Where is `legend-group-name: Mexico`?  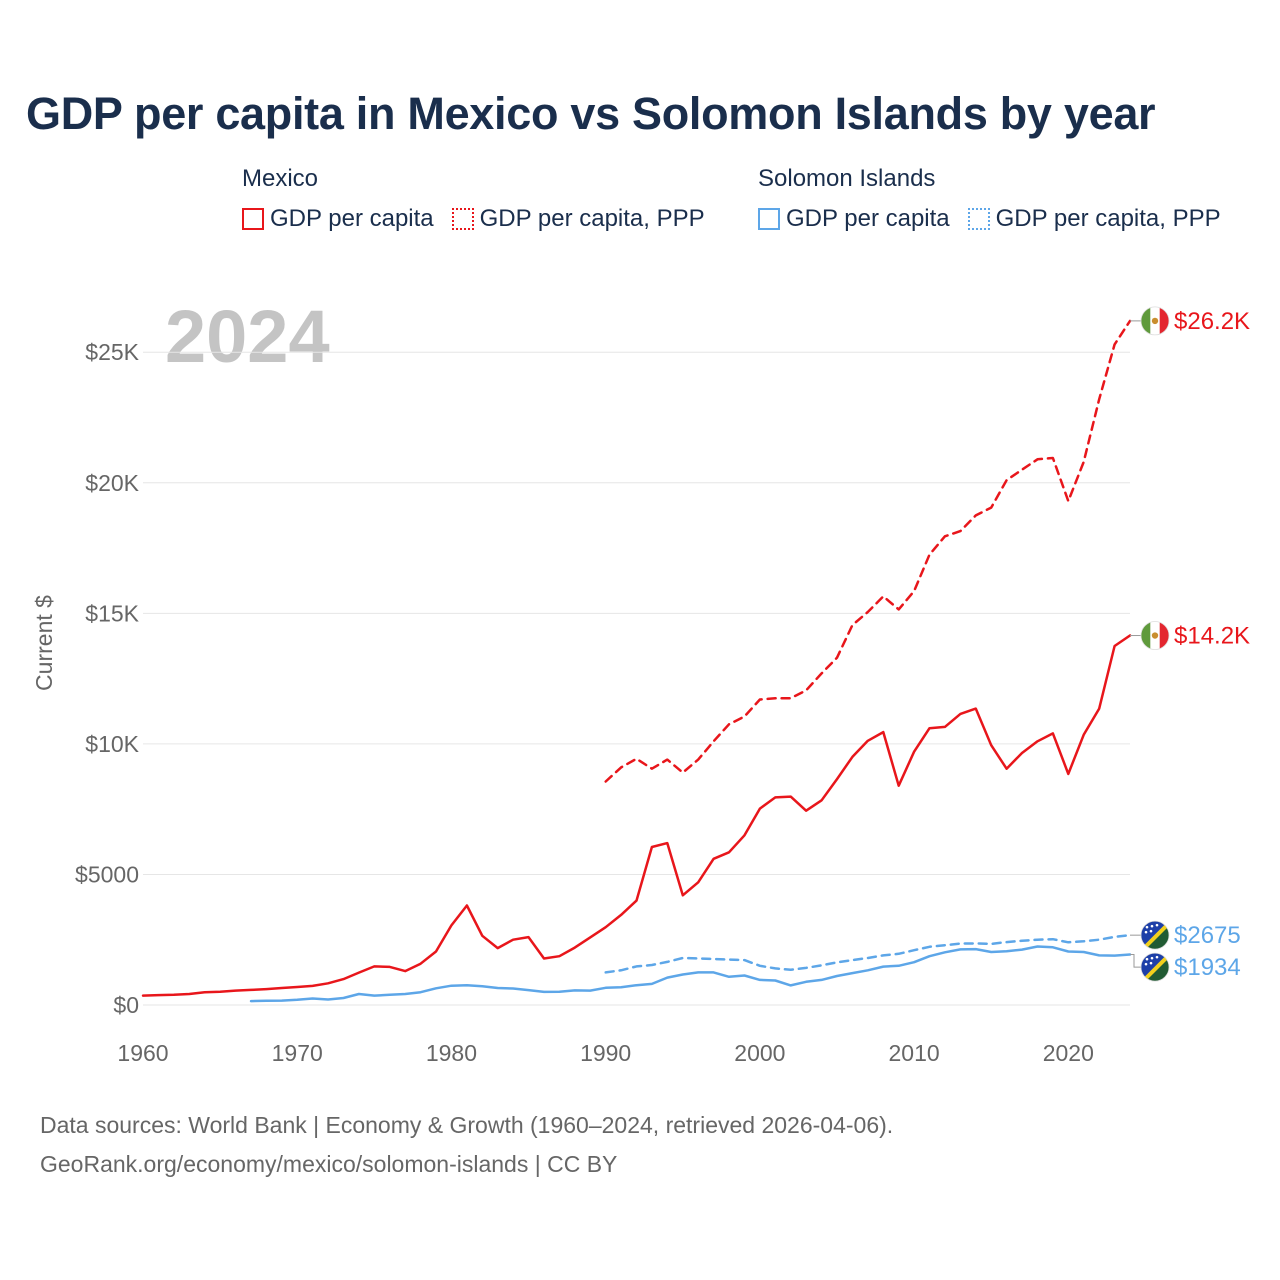
legend-group-name: Mexico is located at coordinates (280, 178).